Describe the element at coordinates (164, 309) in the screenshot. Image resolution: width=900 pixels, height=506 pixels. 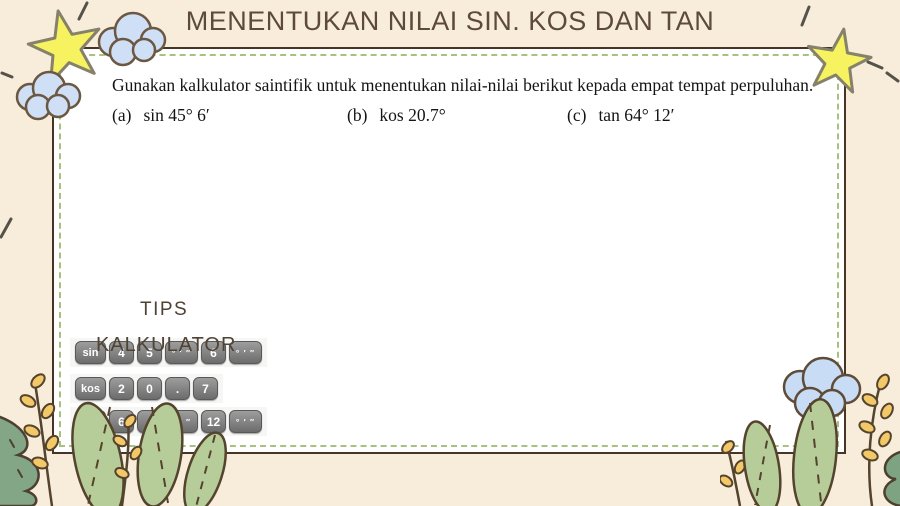
I see `tips-heading: TIPS` at that location.